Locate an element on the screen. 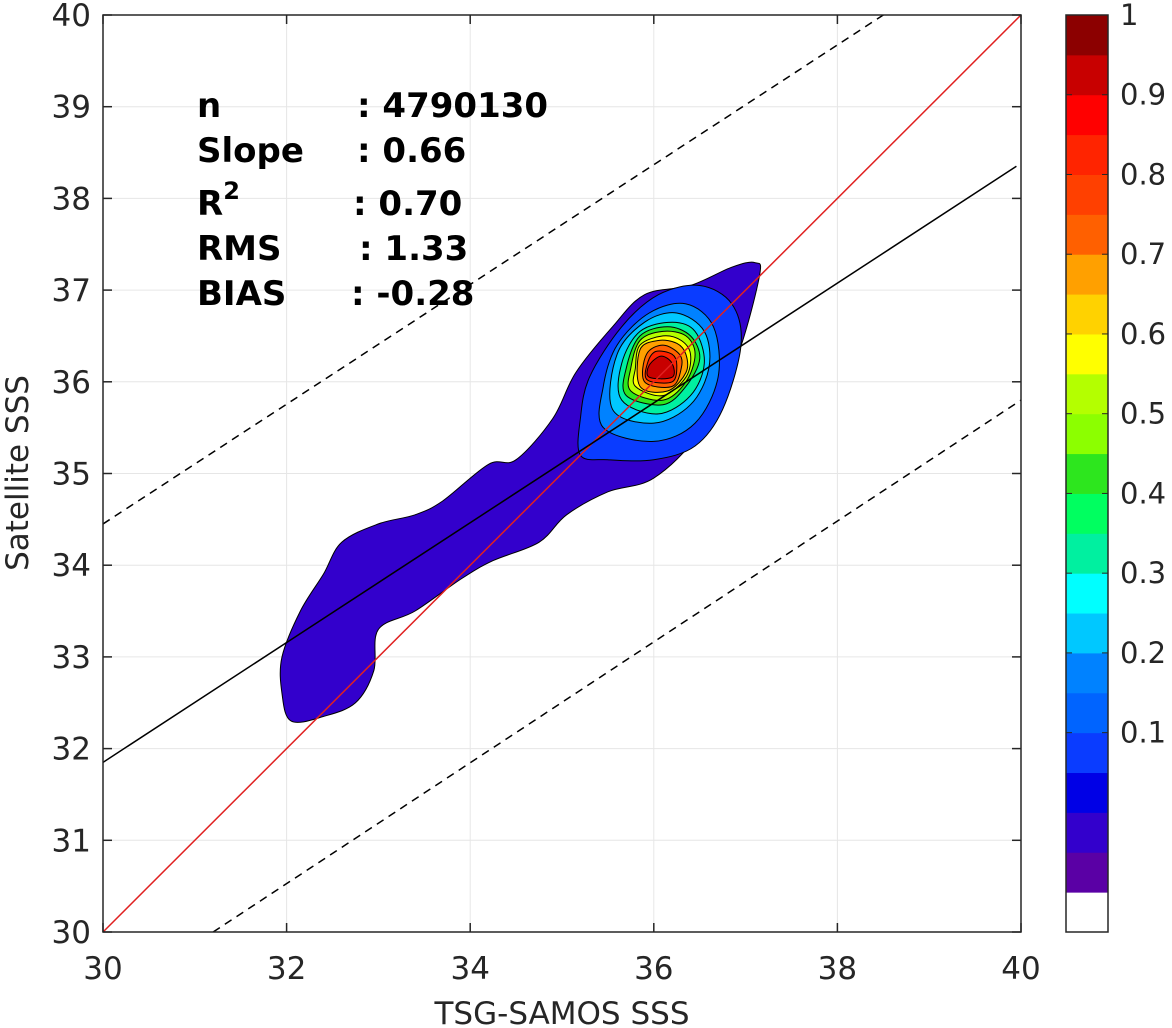 The height and width of the screenshot is (1028, 1172). colorbar: 0.1 0.2 0.3 0.4 0.5 0.6 0.7 0.8 0.9 1 is located at coordinates (1115, 466).